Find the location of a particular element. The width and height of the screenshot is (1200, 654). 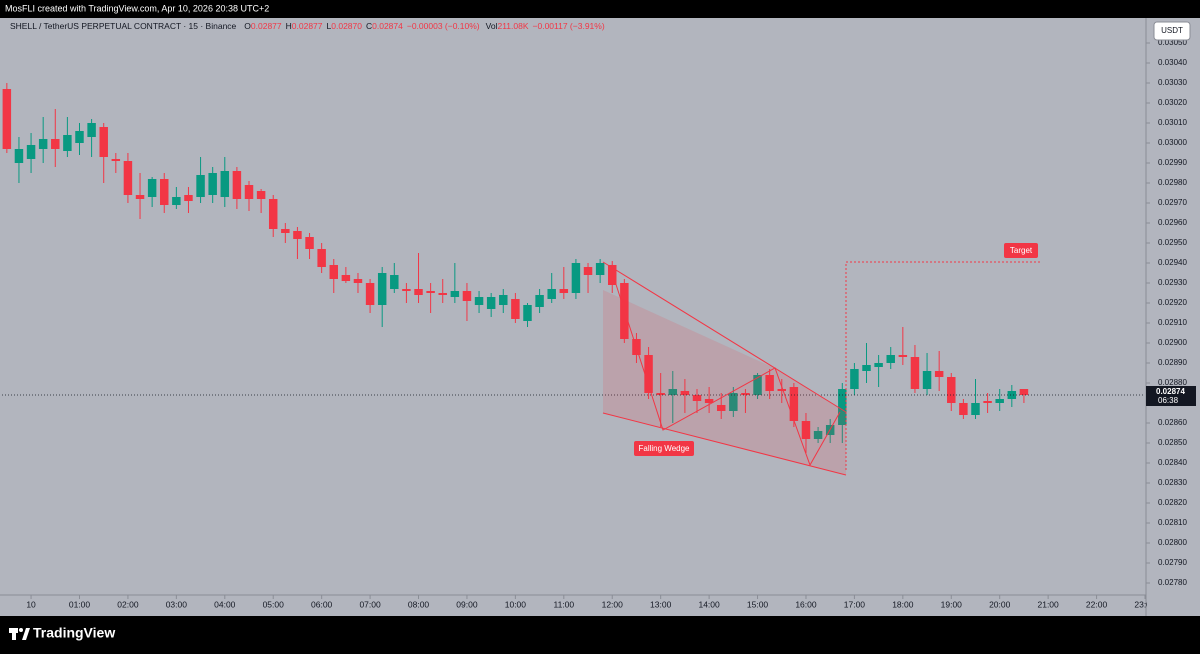

x-tick-label: 08:00 is located at coordinates (419, 604).